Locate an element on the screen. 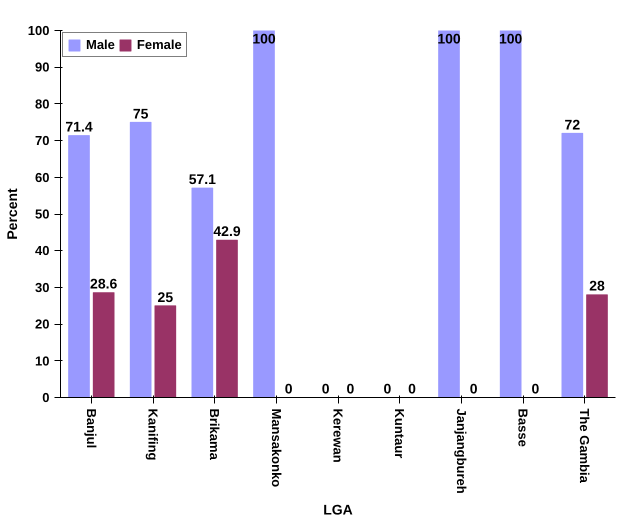 The height and width of the screenshot is (527, 633). x-tick-label: Janjangbureh is located at coordinates (461, 451).